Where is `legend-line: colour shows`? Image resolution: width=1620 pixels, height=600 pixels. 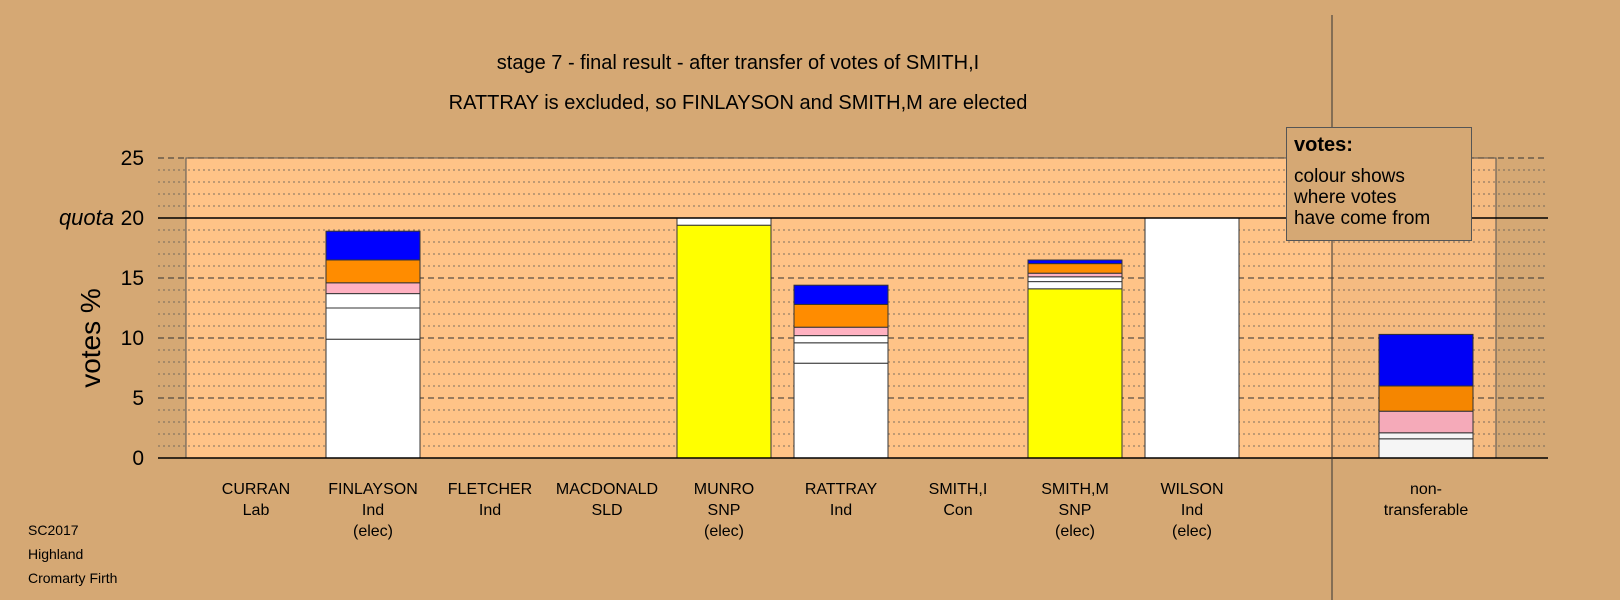 legend-line: colour shows is located at coordinates (1349, 176).